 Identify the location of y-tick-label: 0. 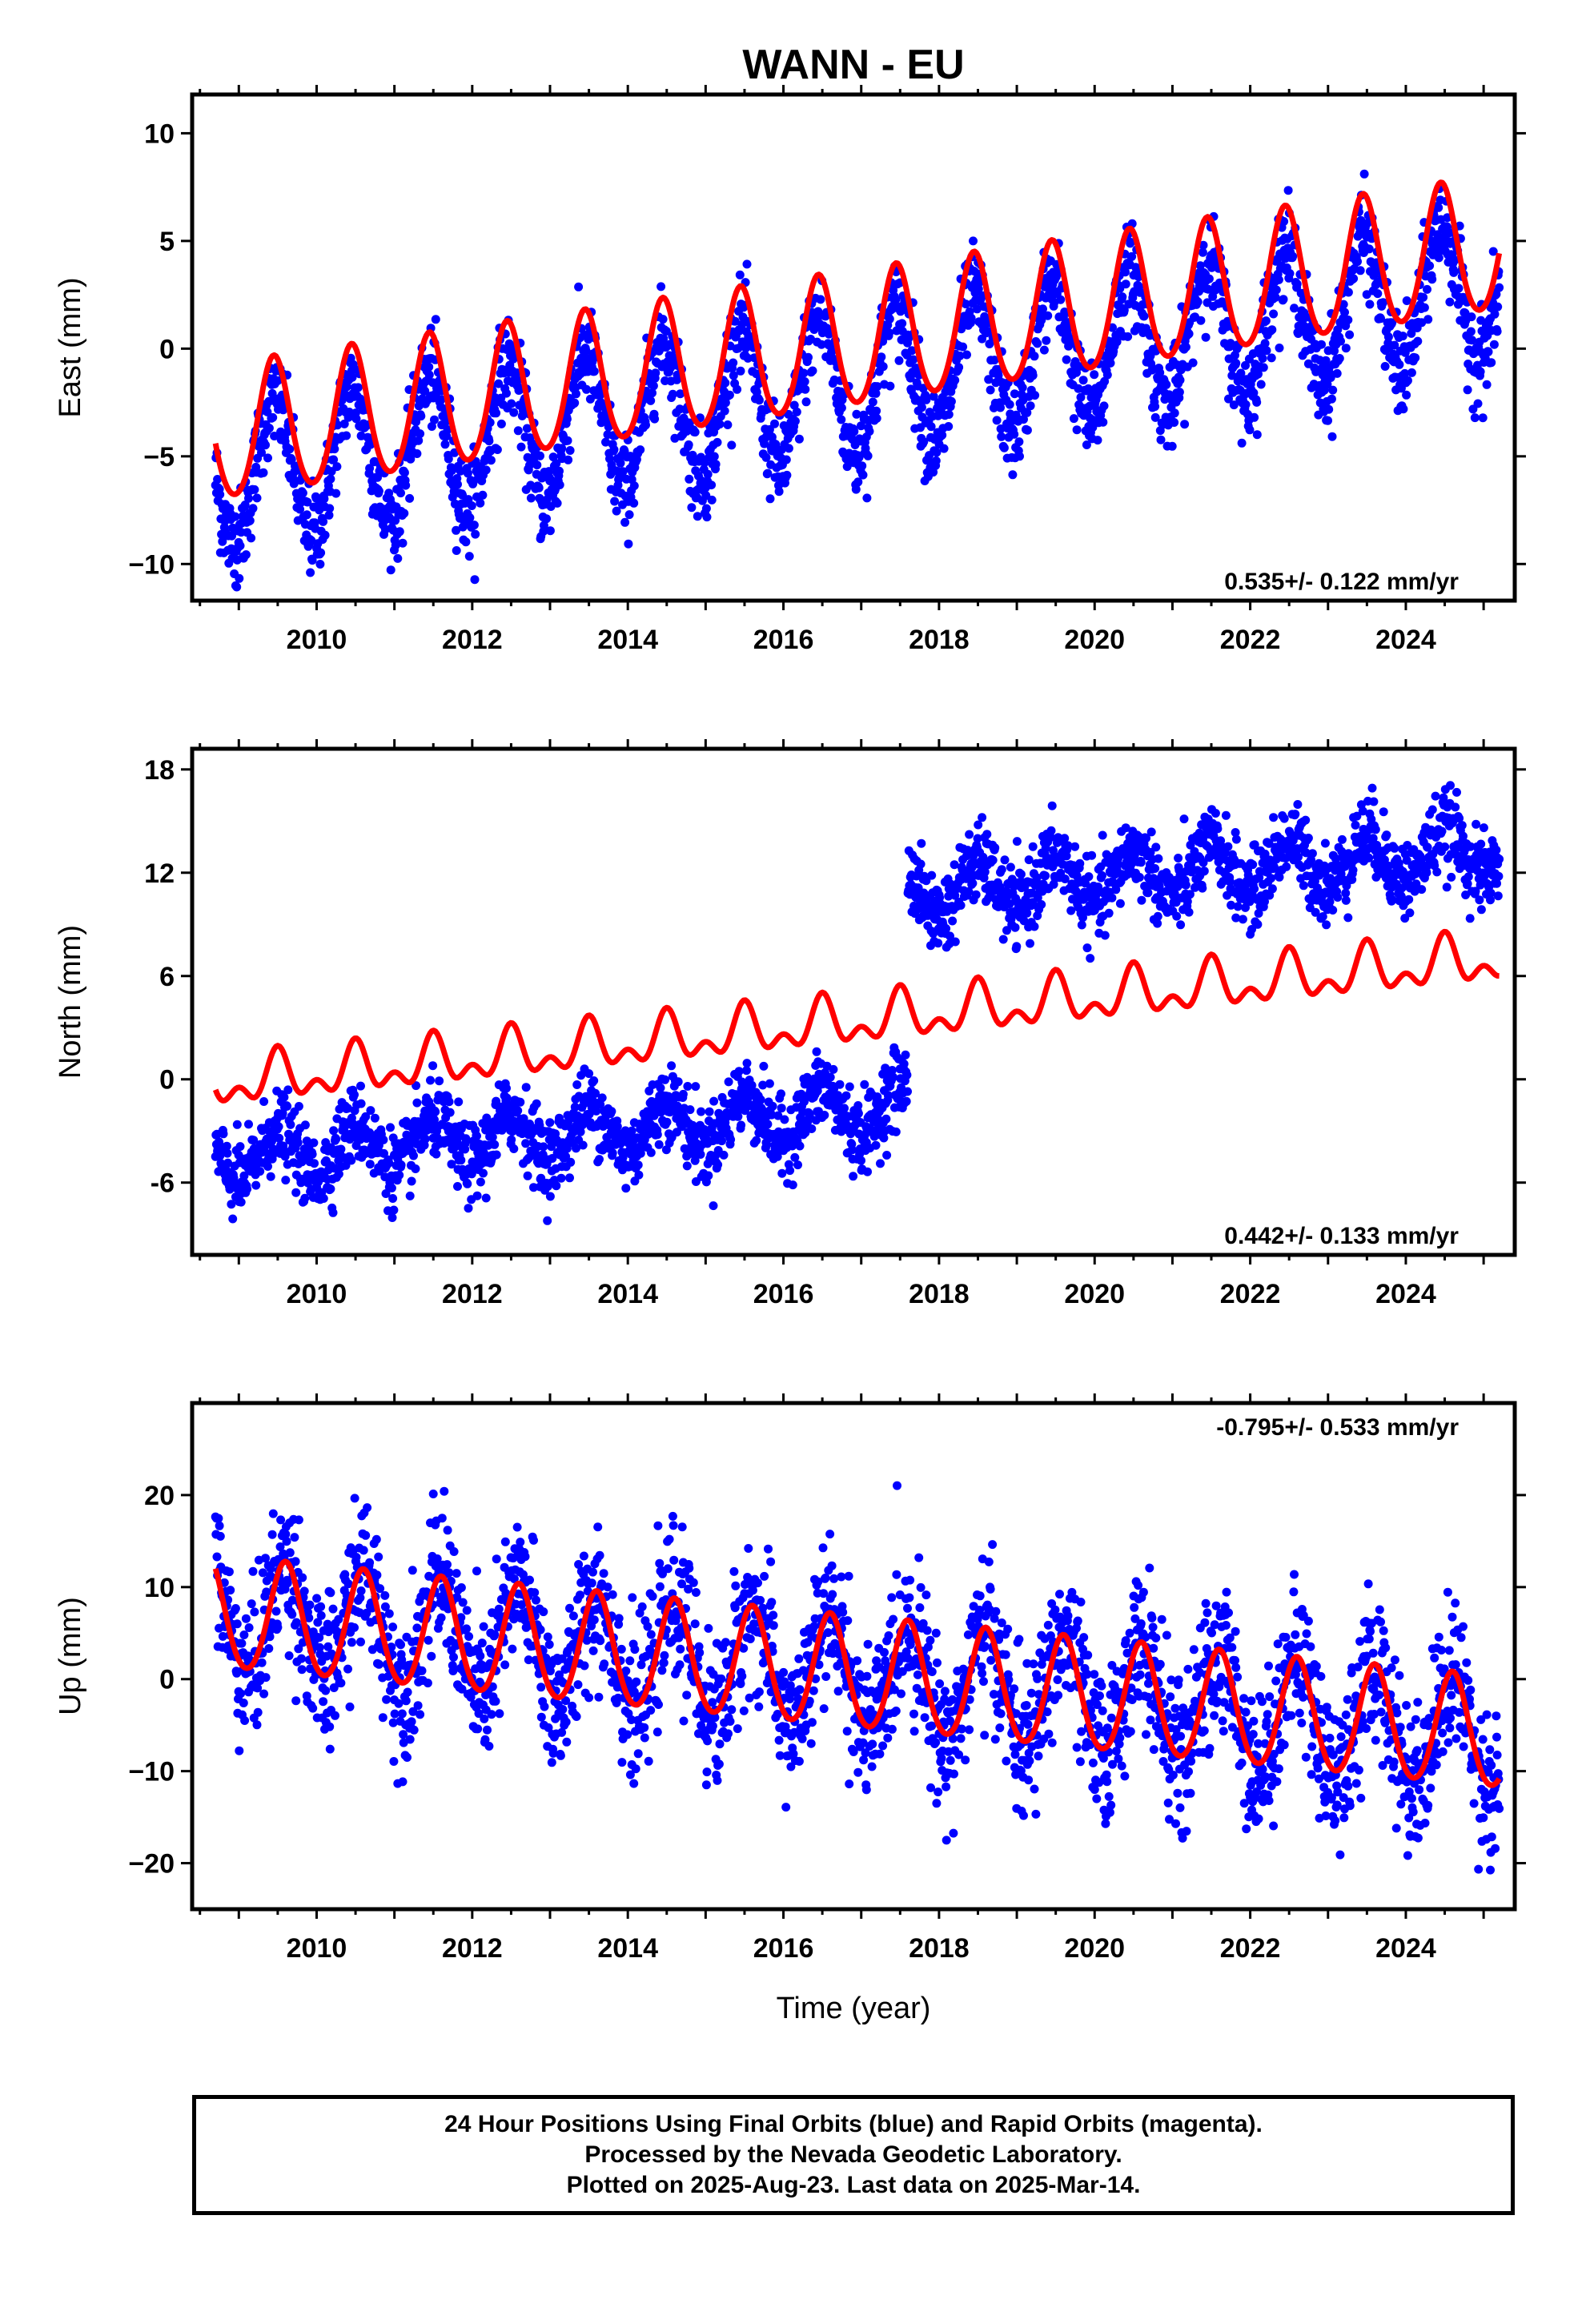
(167, 349).